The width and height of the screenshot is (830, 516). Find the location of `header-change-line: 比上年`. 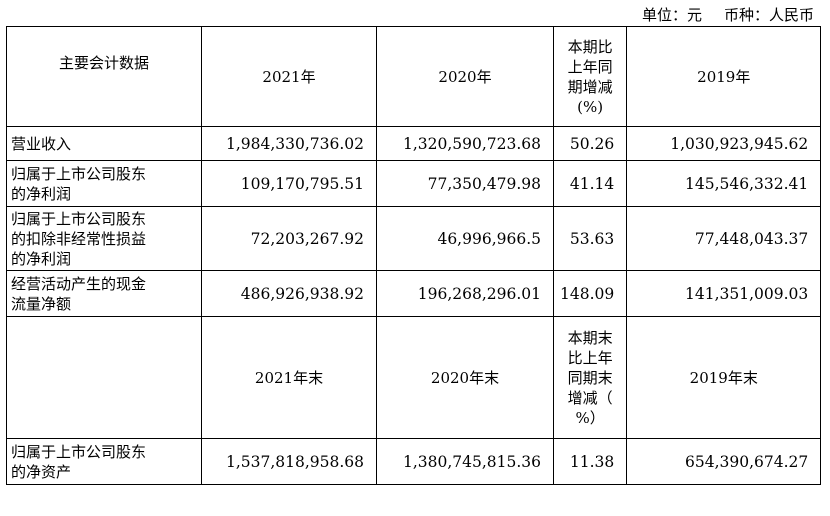

header-change-line: 比上年 is located at coordinates (590, 357).